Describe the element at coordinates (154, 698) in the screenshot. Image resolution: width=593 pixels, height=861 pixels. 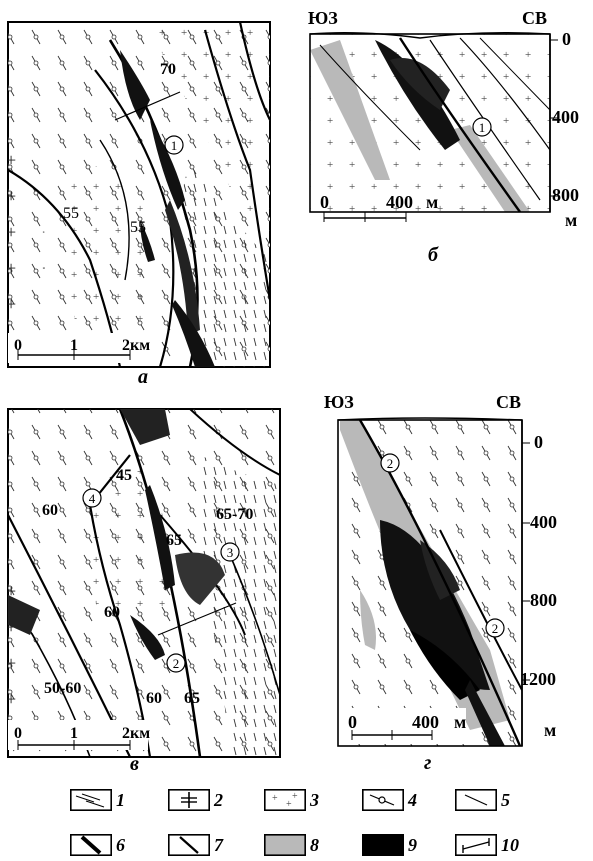
I see `map-v-dip-60c: 60` at that location.